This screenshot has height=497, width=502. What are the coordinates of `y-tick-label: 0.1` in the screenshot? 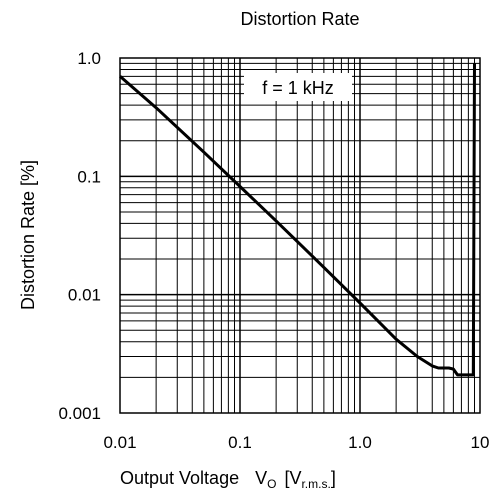 It's located at (89, 176).